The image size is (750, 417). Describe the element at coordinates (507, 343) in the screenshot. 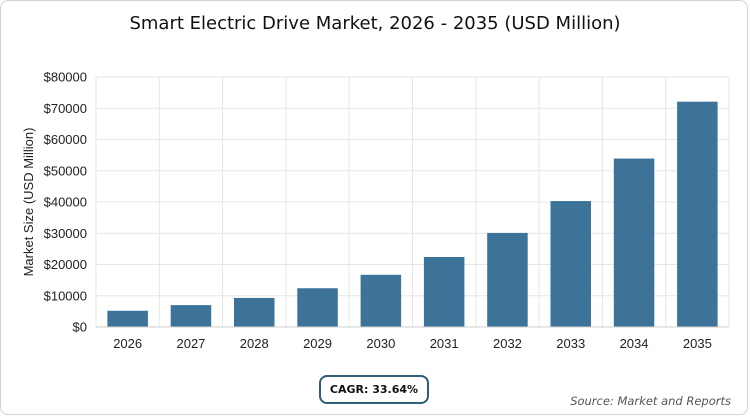

I see `x-tick-label: 2032` at that location.